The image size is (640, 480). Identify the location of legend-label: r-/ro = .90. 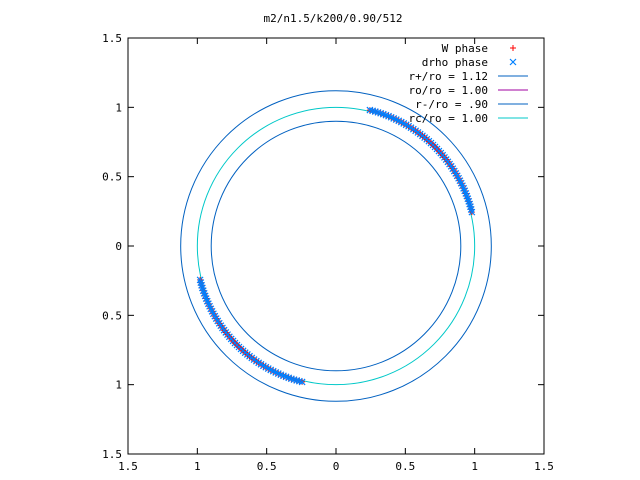
(451, 104).